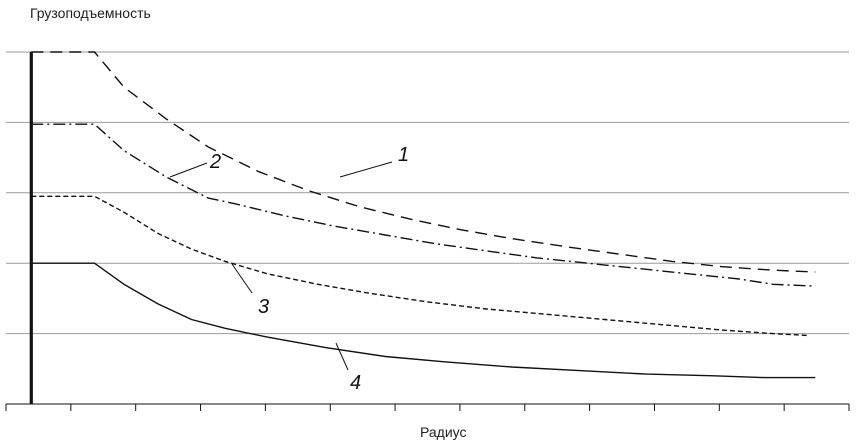 The height and width of the screenshot is (444, 859). I want to click on x-ticks, so click(427, 407).